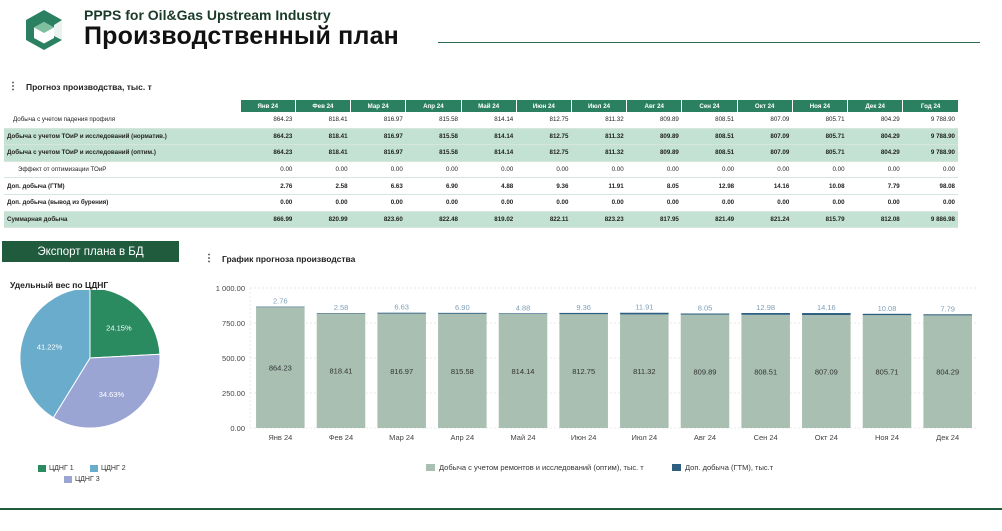 The image size is (1002, 531). What do you see at coordinates (947, 308) in the screenshot?
I see `bar-top-label: 7.79` at bounding box center [947, 308].